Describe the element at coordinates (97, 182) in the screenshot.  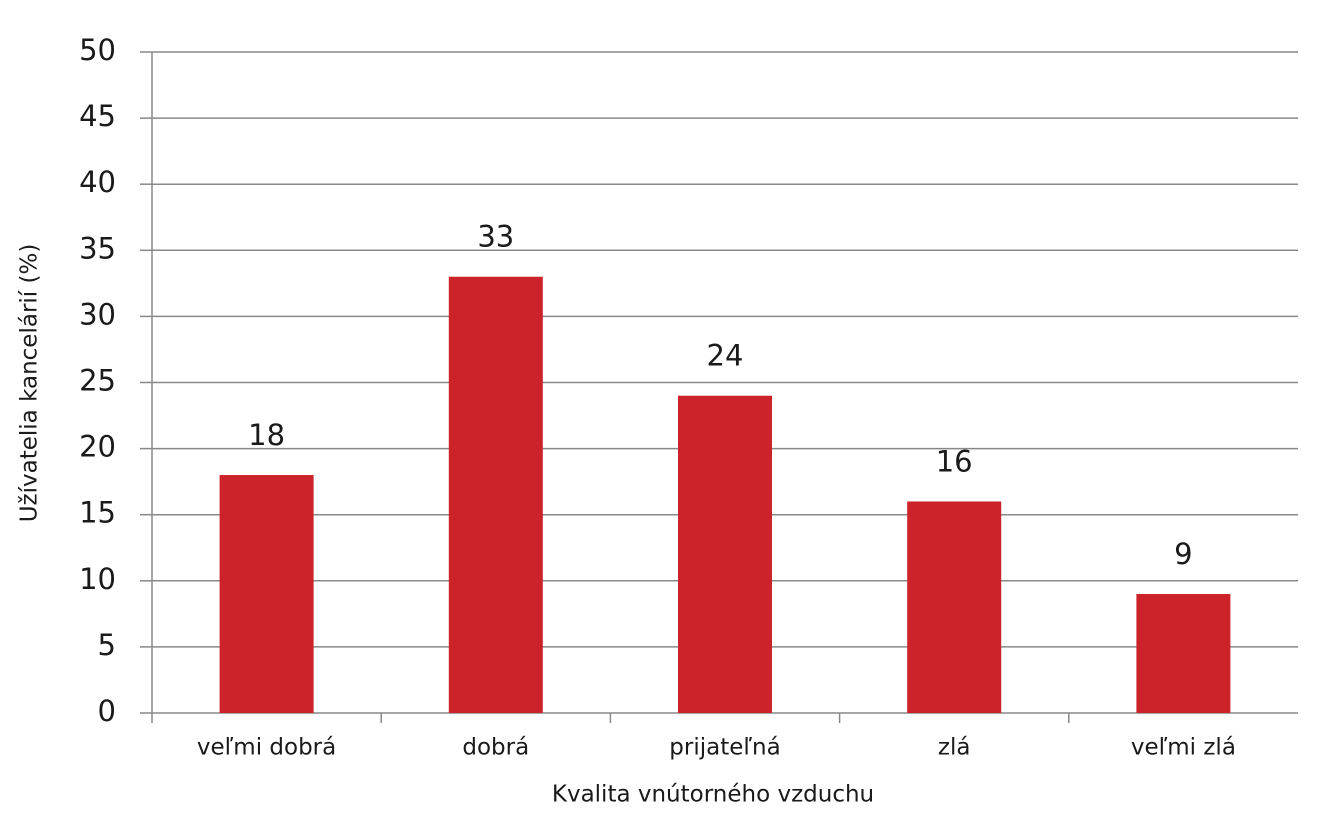
I see `y-tick-label: 40` at that location.